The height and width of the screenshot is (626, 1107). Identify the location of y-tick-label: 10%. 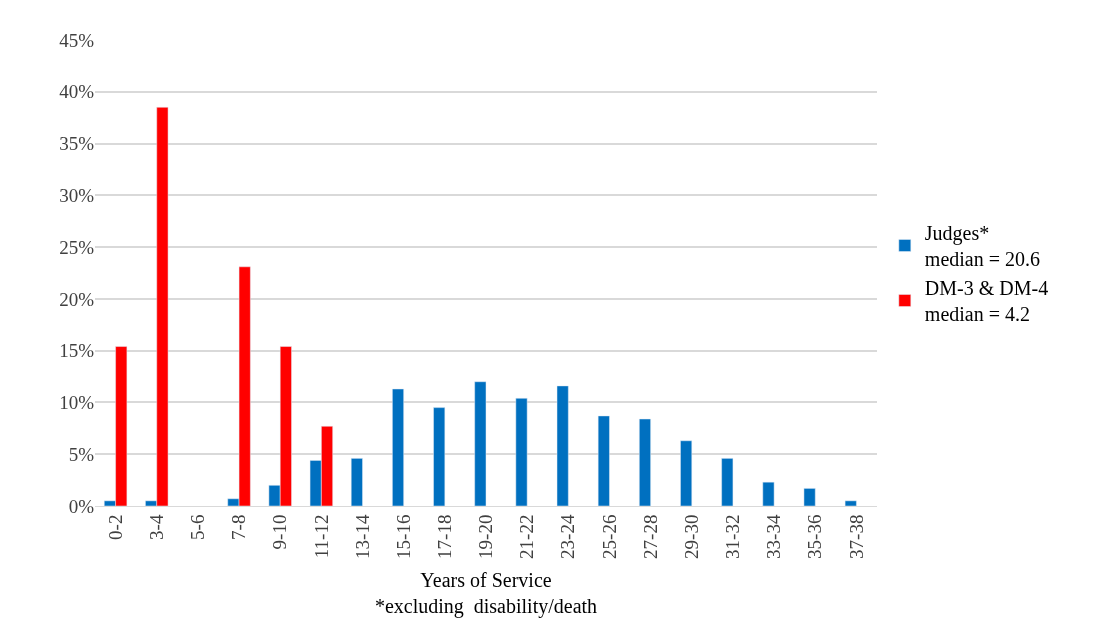
(77, 403).